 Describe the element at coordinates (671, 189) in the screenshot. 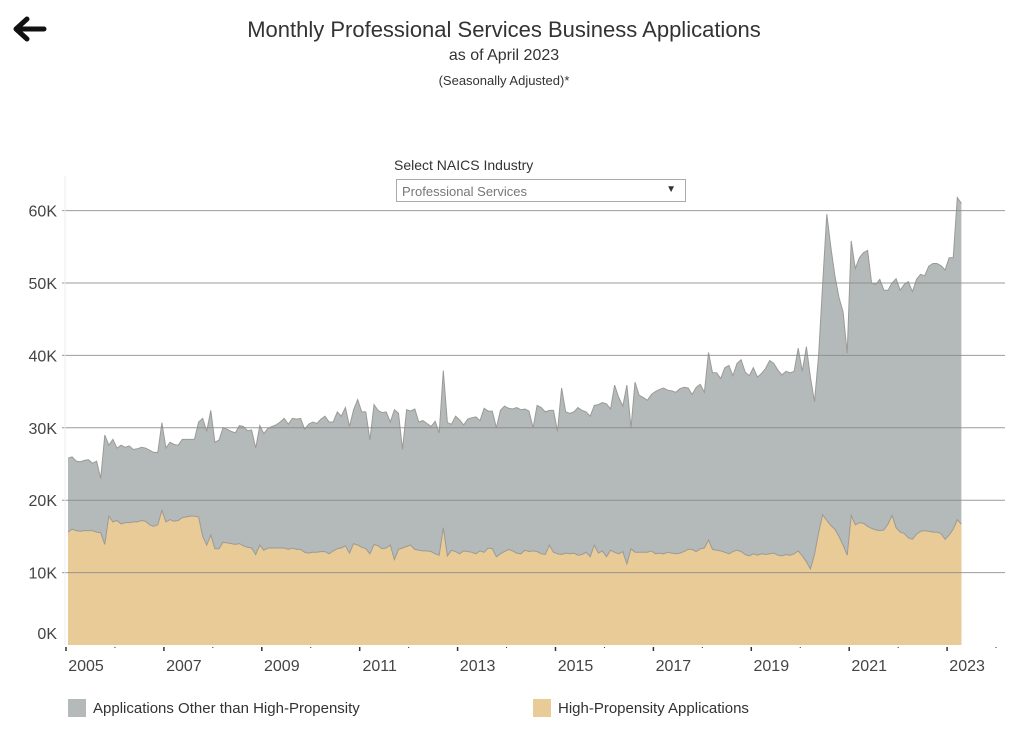

I see `triangle-down-icon: ▼` at that location.